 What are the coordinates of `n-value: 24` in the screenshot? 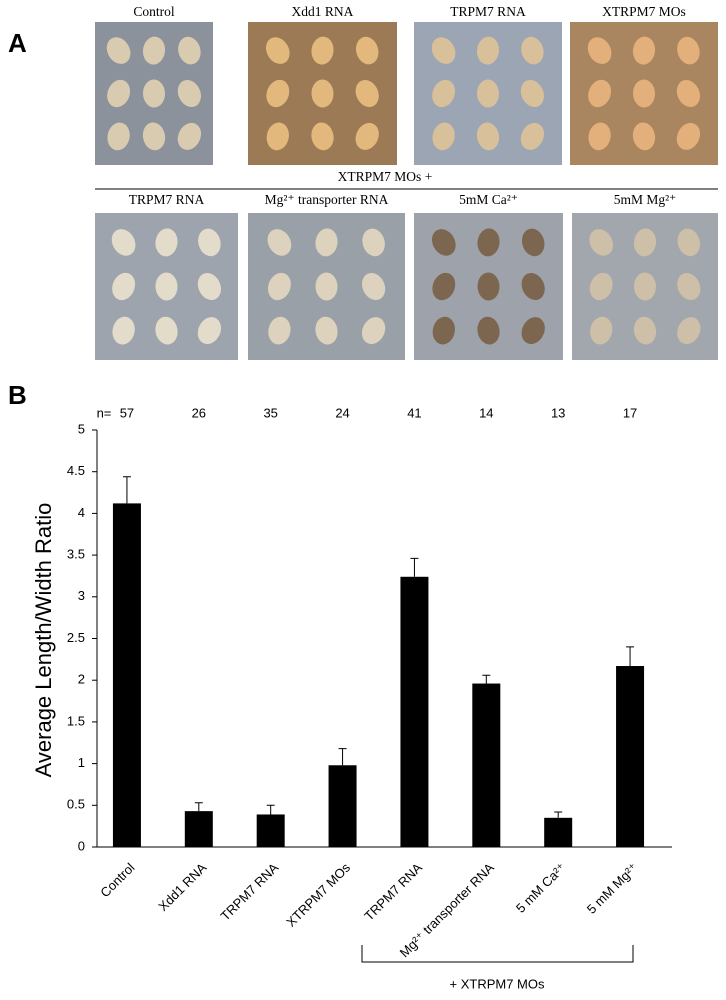 It's located at (342, 412).